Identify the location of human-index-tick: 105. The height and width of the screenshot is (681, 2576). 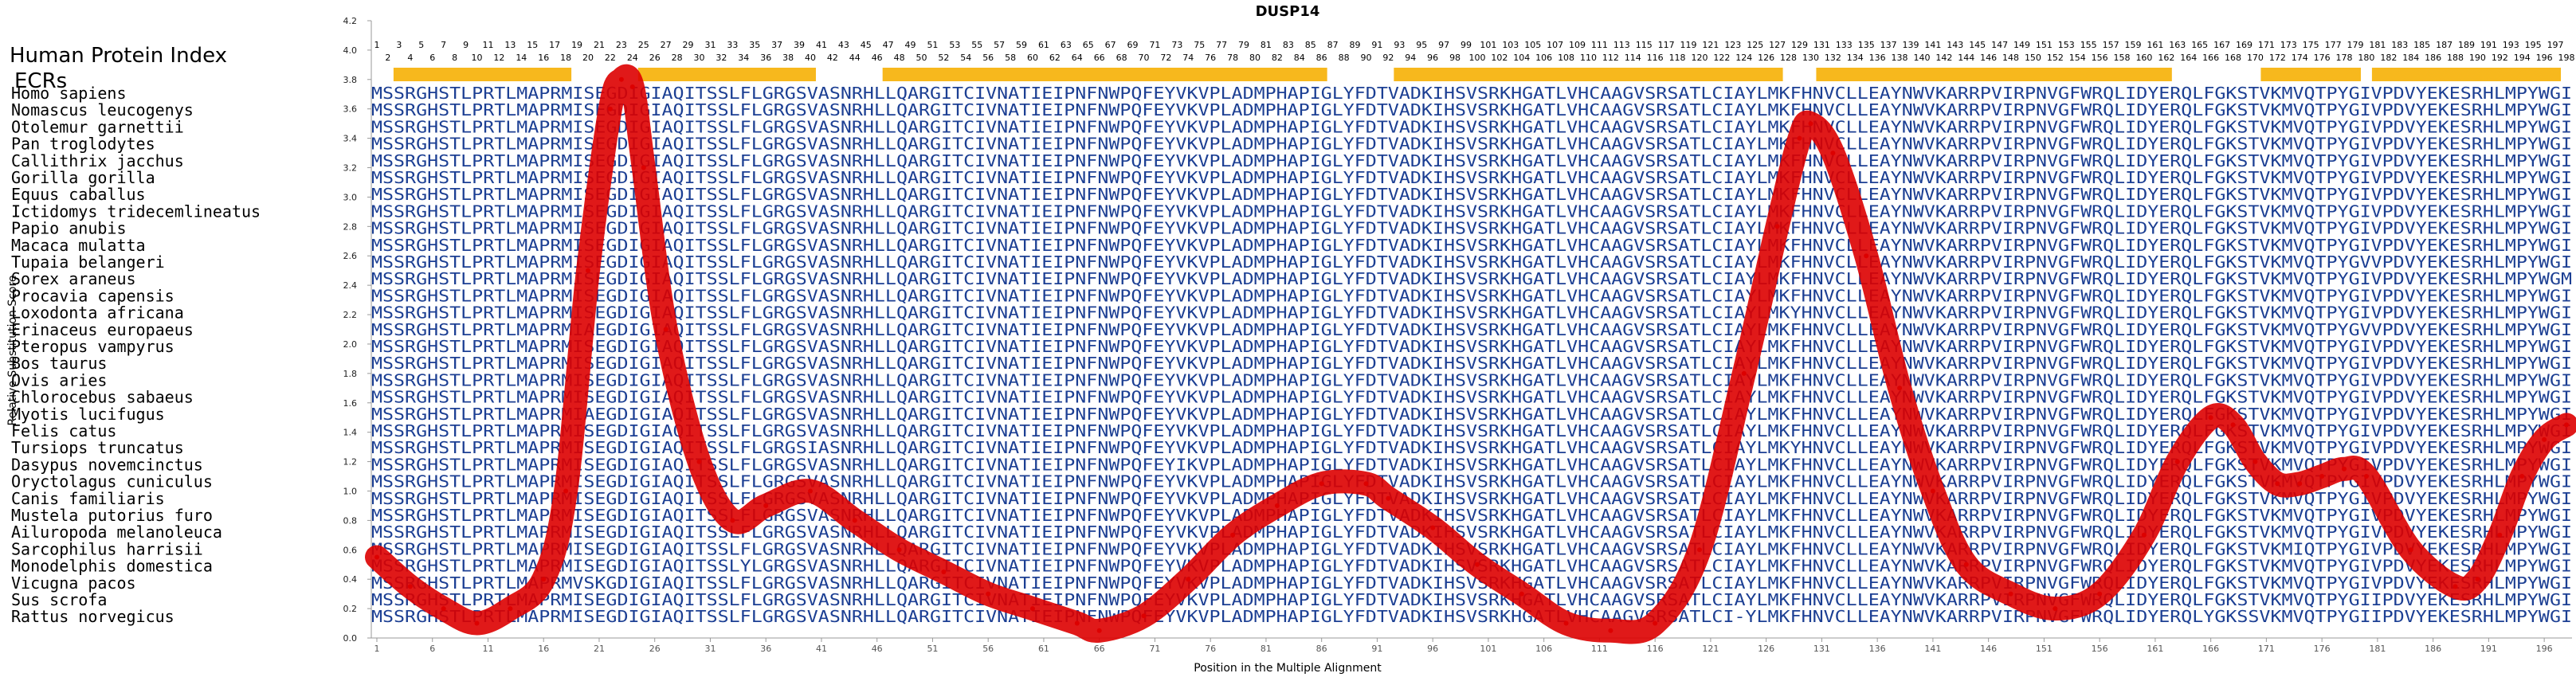
(1532, 45).